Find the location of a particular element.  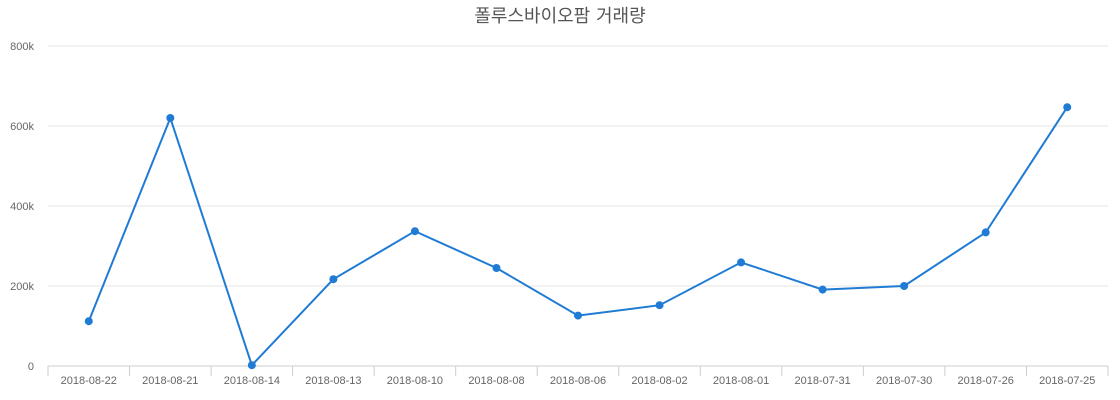

x-tick-label: 2018-08-14 is located at coordinates (252, 381).